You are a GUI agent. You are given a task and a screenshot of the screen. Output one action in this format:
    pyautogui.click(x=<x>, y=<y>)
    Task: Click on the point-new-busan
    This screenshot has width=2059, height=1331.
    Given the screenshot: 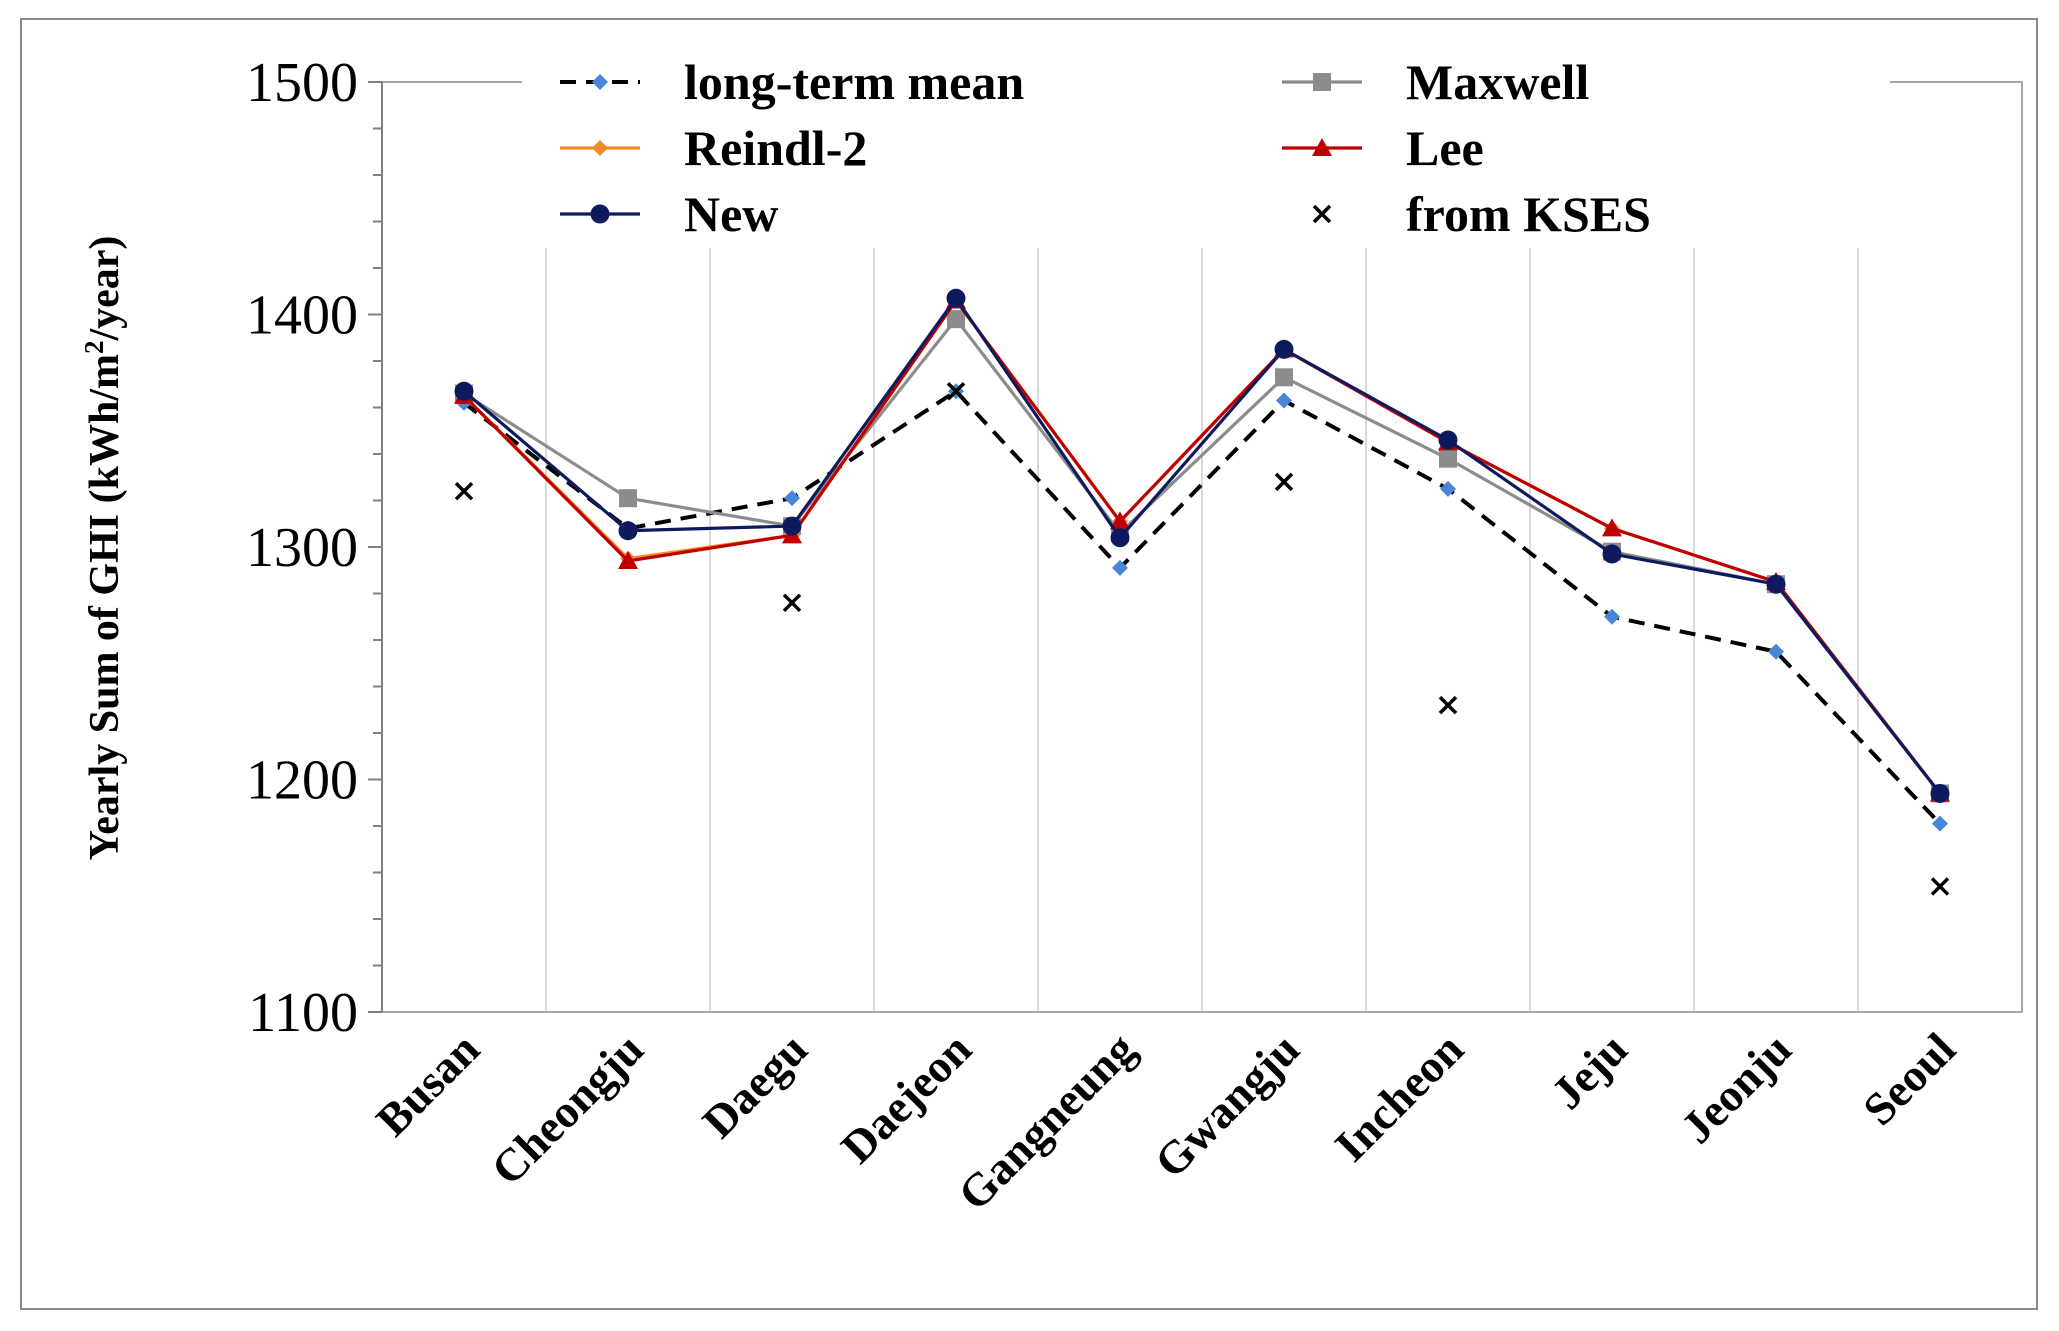 What is the action you would take?
    pyautogui.click(x=464, y=391)
    